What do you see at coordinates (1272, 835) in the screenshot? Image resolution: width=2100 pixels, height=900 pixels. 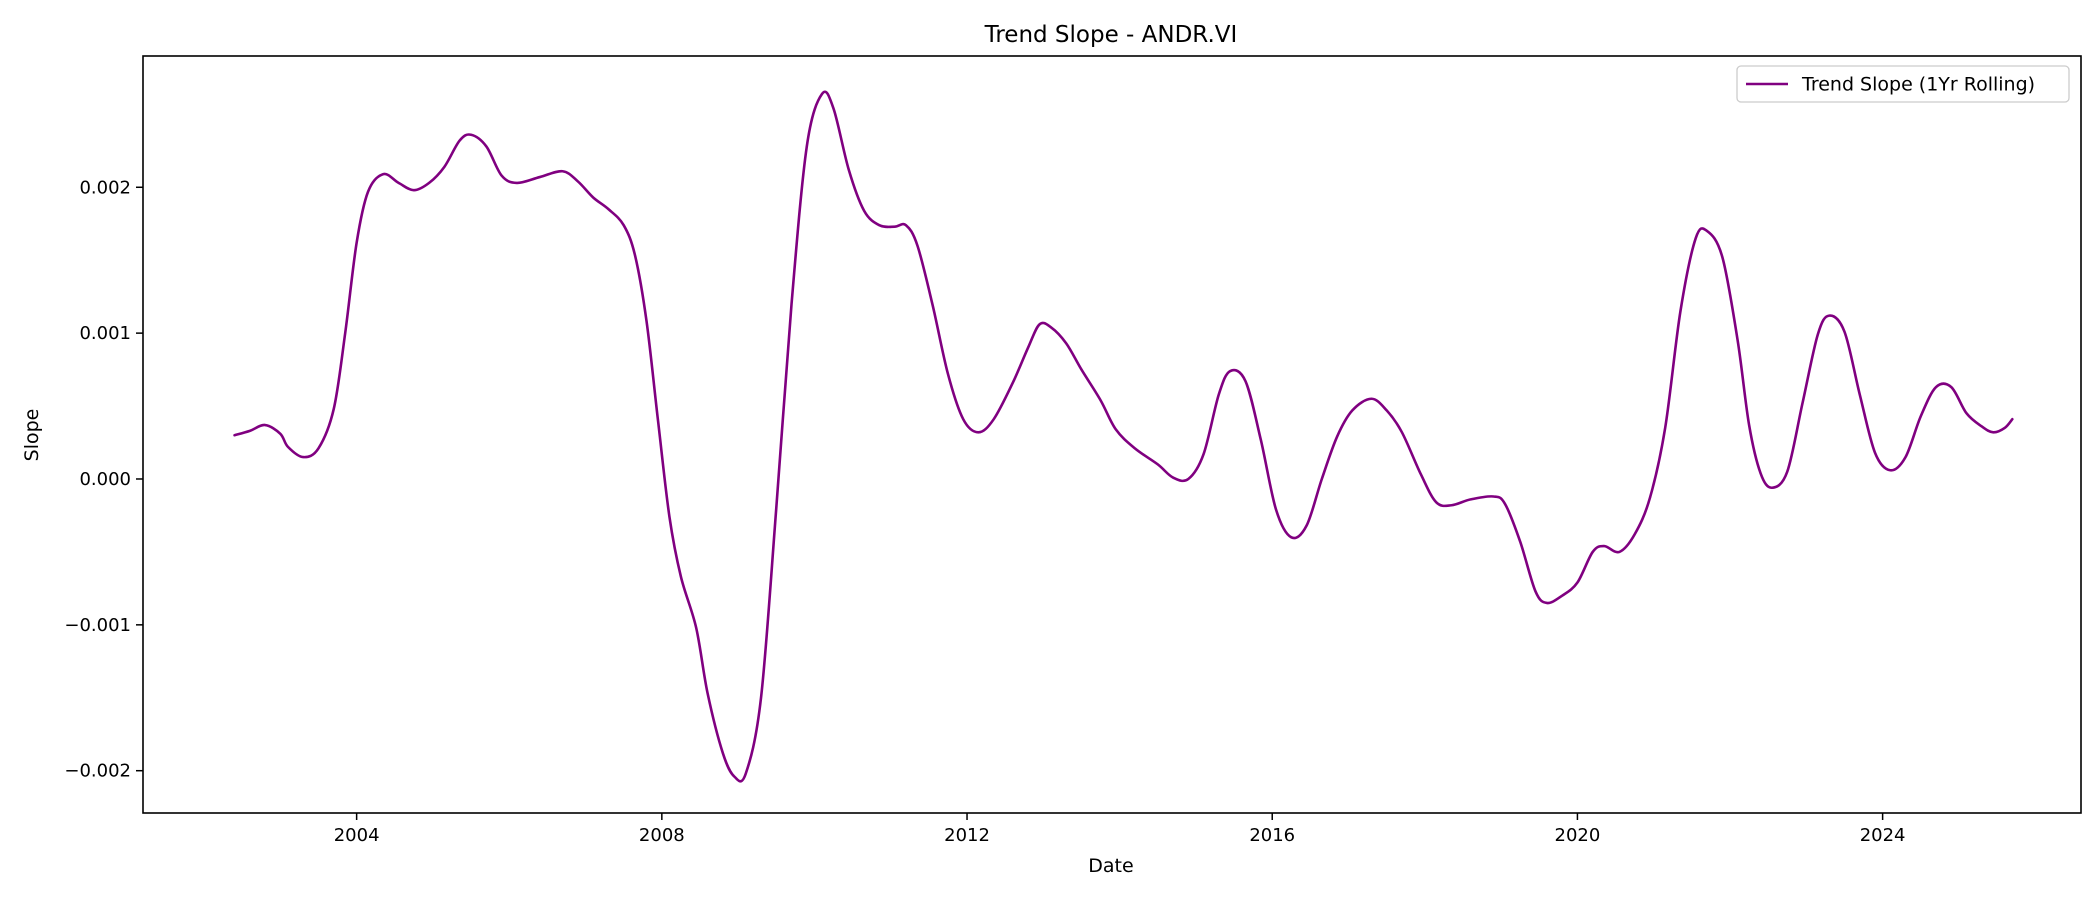 I see `x-tick-label: 2016` at bounding box center [1272, 835].